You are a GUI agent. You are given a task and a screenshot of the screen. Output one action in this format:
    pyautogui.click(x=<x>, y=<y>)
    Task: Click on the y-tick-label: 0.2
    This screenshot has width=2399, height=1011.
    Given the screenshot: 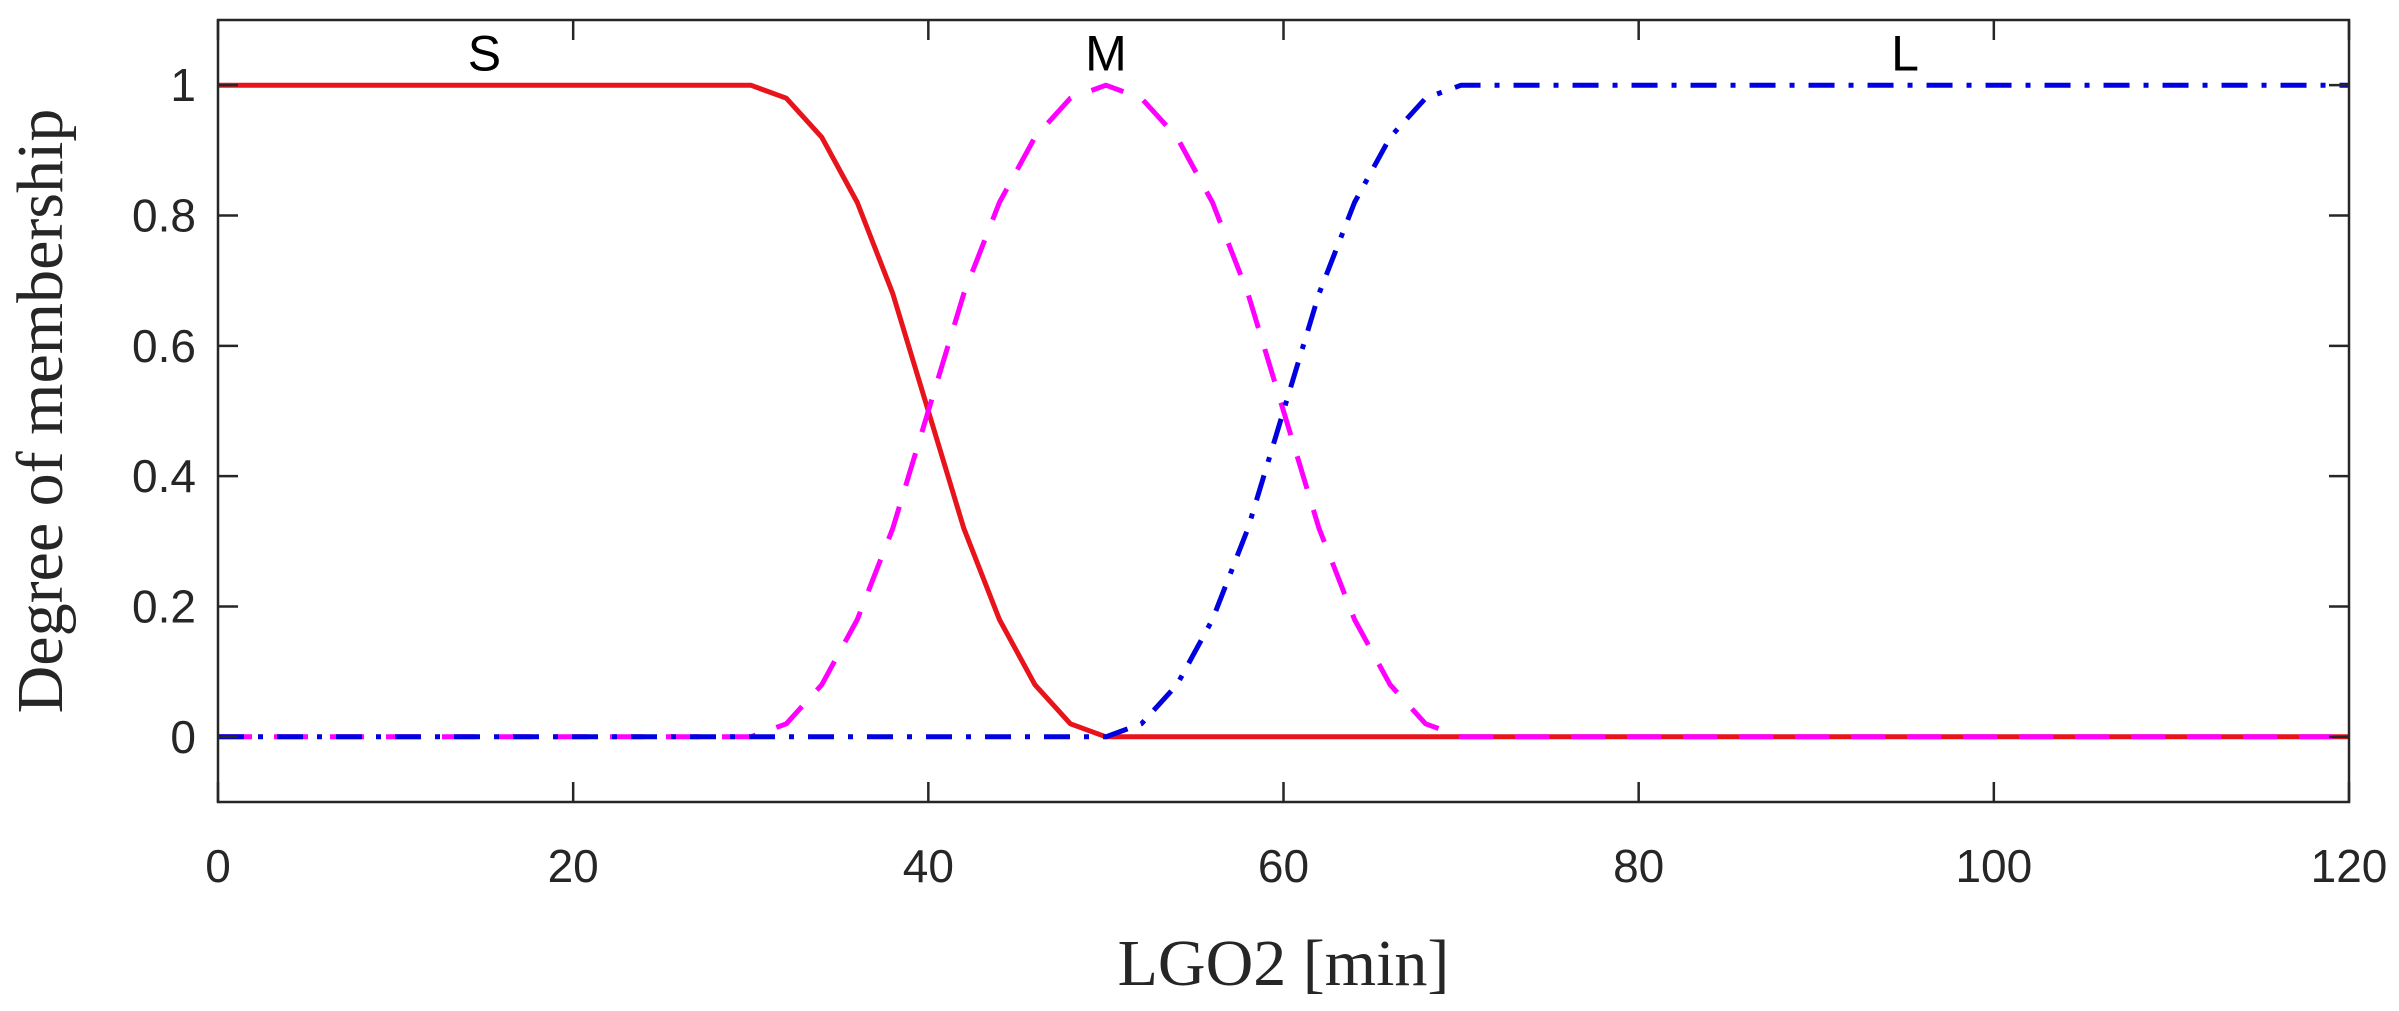 What is the action you would take?
    pyautogui.click(x=164, y=607)
    